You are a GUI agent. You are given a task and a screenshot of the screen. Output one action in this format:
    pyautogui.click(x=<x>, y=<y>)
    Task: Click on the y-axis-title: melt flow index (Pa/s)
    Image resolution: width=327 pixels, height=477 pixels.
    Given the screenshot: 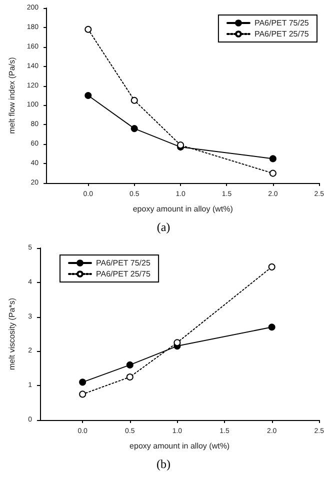 What is the action you would take?
    pyautogui.click(x=12, y=95)
    